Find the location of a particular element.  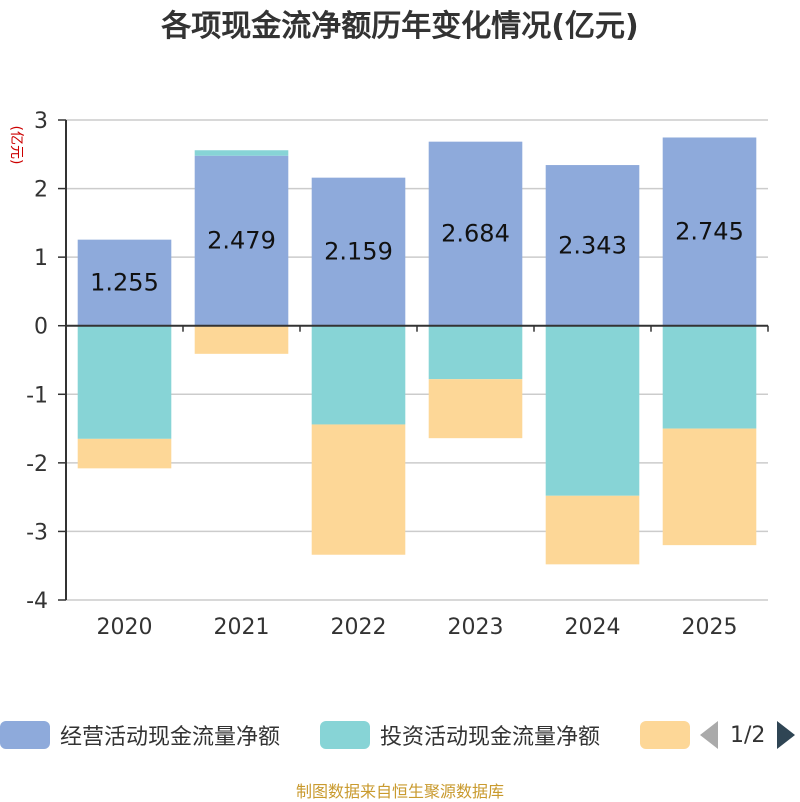

data-label-2025: 2.745 is located at coordinates (709, 232).